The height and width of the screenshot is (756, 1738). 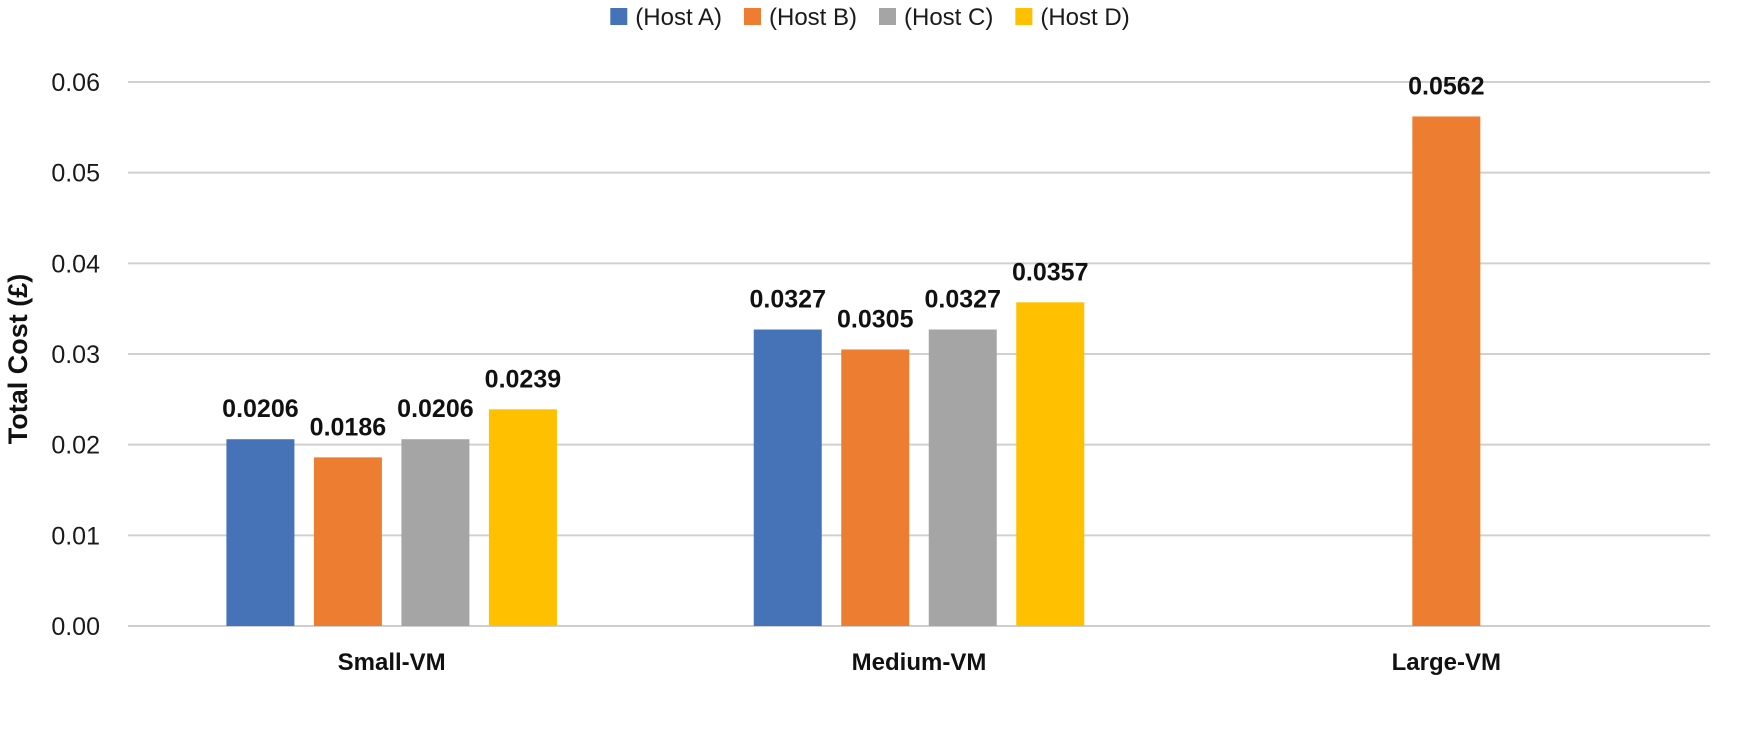 What do you see at coordinates (75, 446) in the screenshot?
I see `y-tick-label: 0.02` at bounding box center [75, 446].